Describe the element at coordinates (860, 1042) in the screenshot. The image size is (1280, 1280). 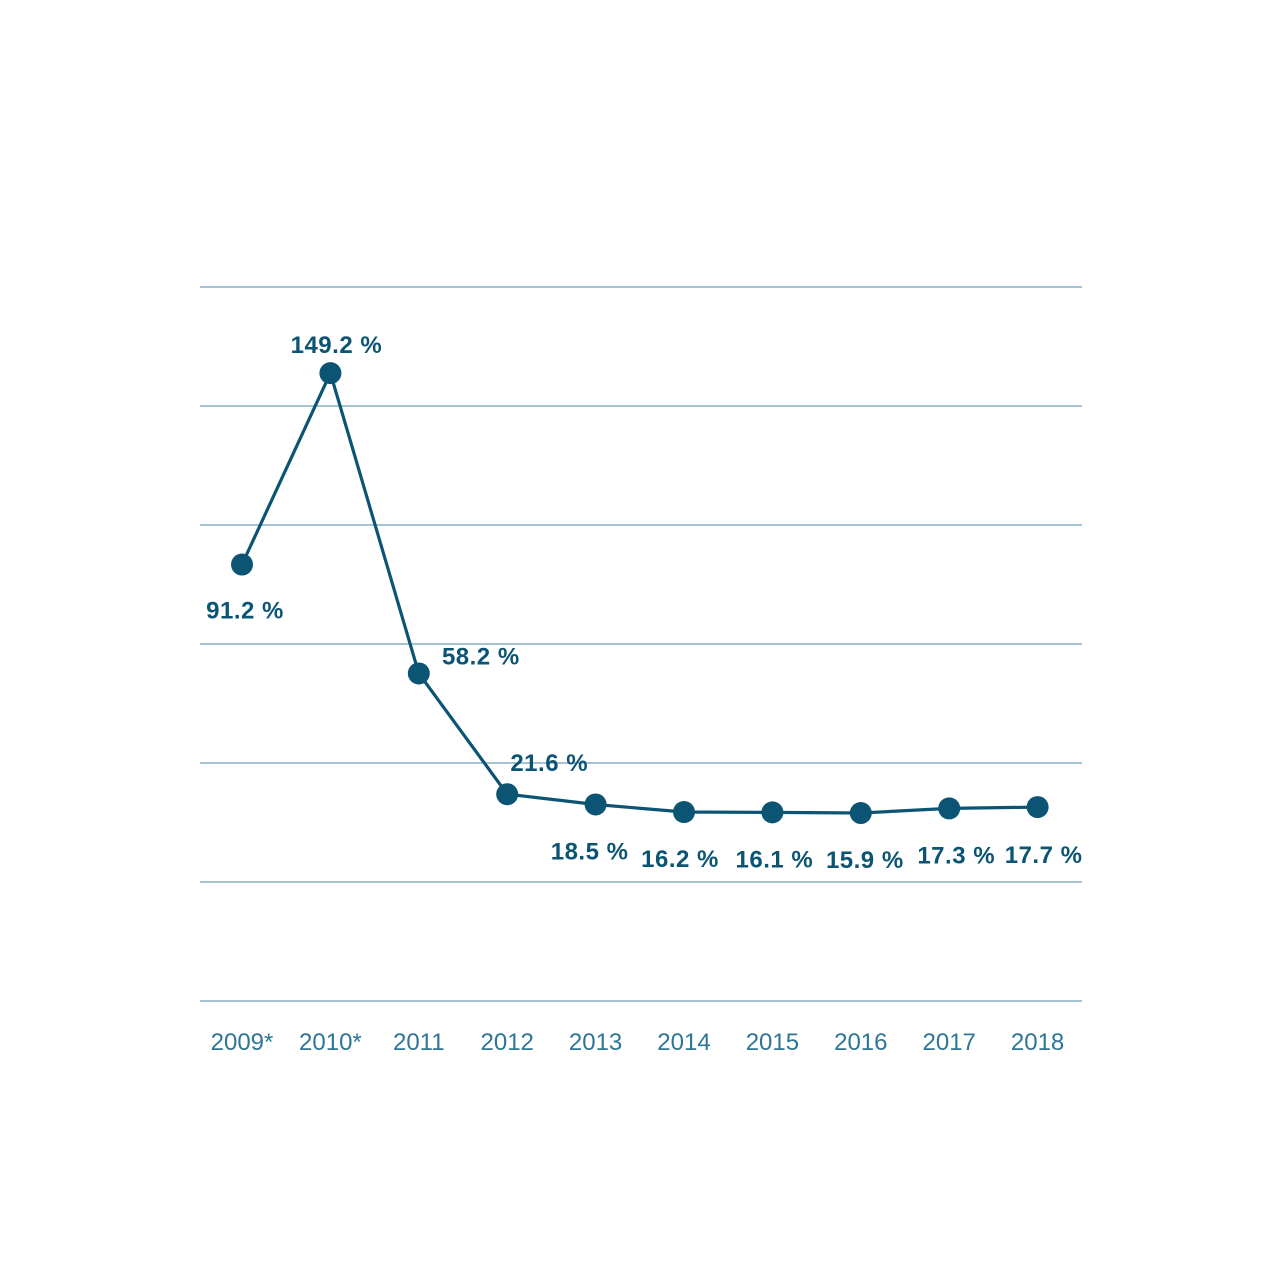
I see `x-tick-label: 2016` at that location.